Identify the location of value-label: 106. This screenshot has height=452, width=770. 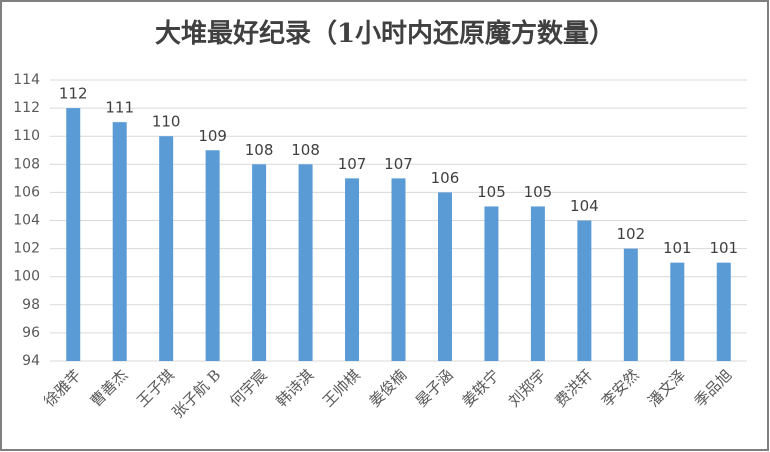
(445, 178).